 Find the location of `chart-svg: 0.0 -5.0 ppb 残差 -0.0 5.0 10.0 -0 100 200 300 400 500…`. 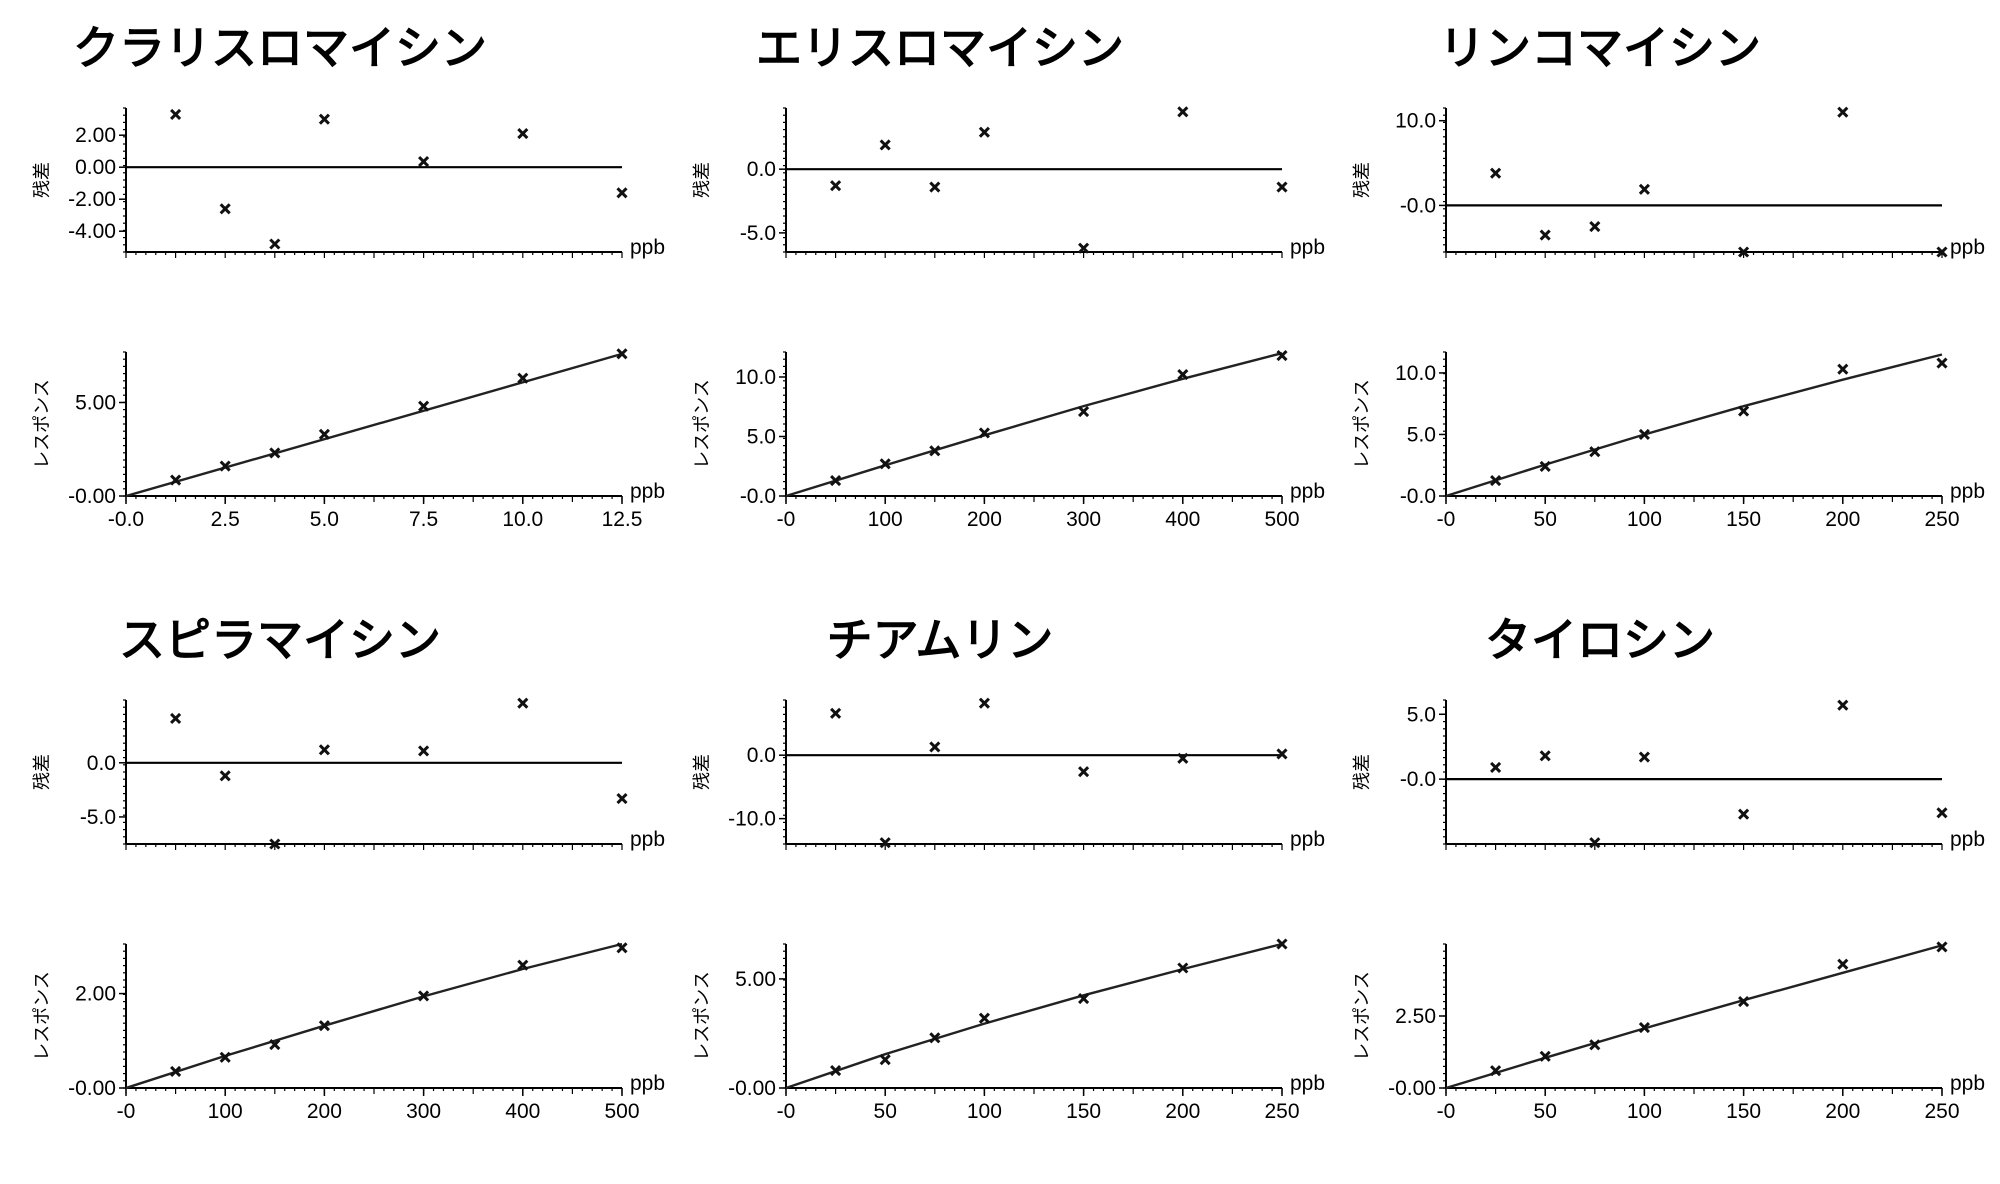

chart-svg: 0.0 -5.0 ppb 残差 -0.0 5.0 10.0 -0 100 200 300 400 500… is located at coordinates (1008, 318).